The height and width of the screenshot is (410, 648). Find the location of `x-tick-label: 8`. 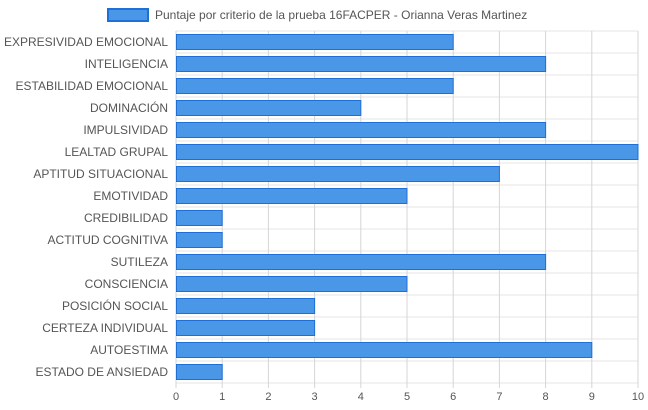

x-tick-label: 8 is located at coordinates (546, 397).